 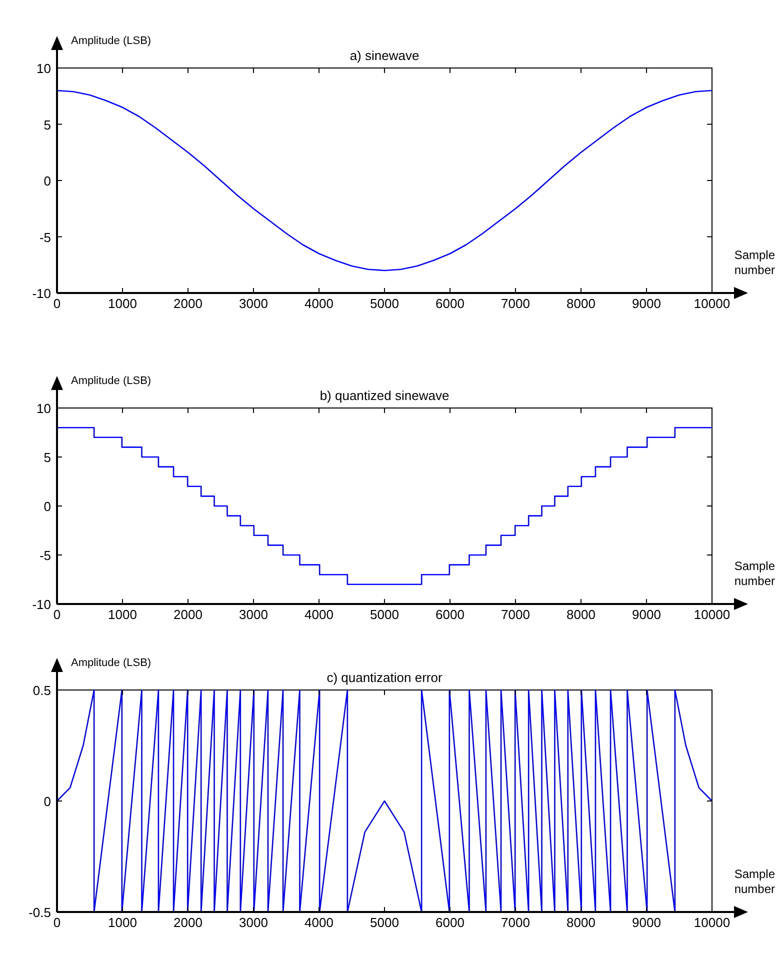 What do you see at coordinates (385, 55) in the screenshot?
I see `chart-title: a) sinewave` at bounding box center [385, 55].